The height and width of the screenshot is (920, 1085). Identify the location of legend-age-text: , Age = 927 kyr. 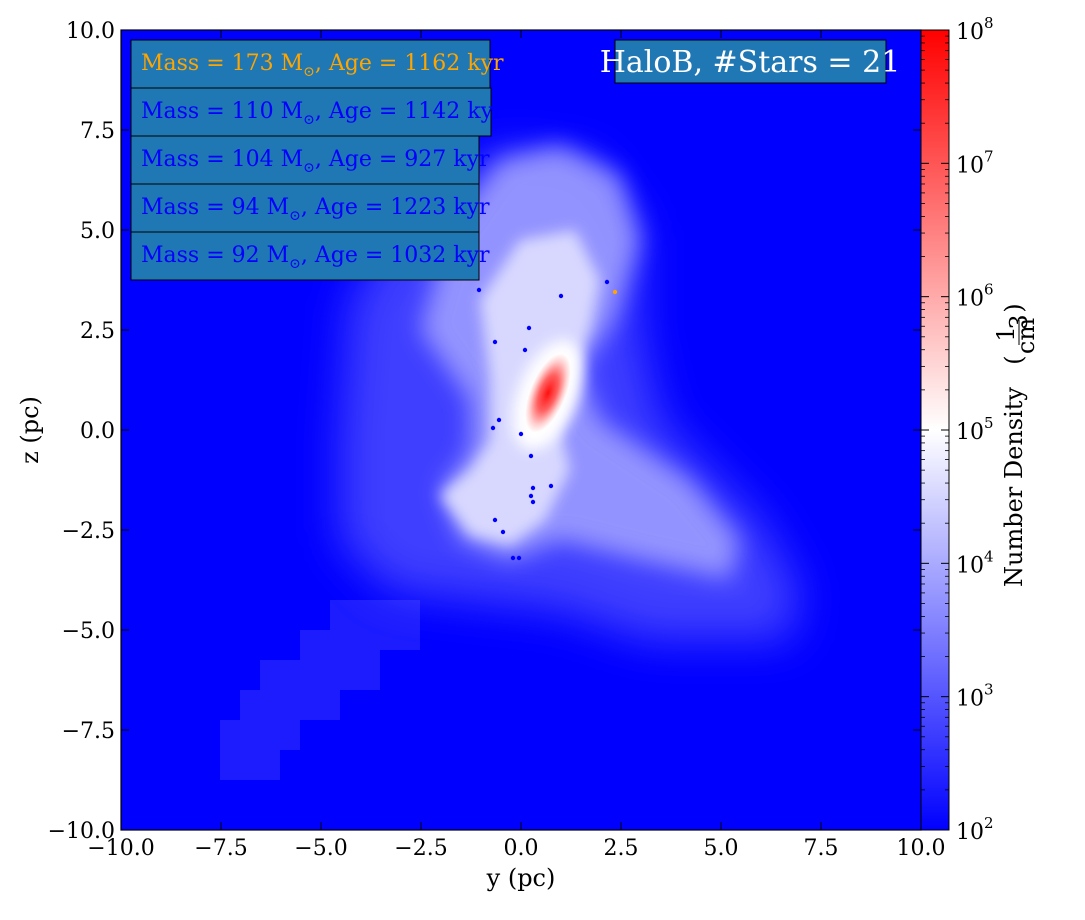
(402, 159).